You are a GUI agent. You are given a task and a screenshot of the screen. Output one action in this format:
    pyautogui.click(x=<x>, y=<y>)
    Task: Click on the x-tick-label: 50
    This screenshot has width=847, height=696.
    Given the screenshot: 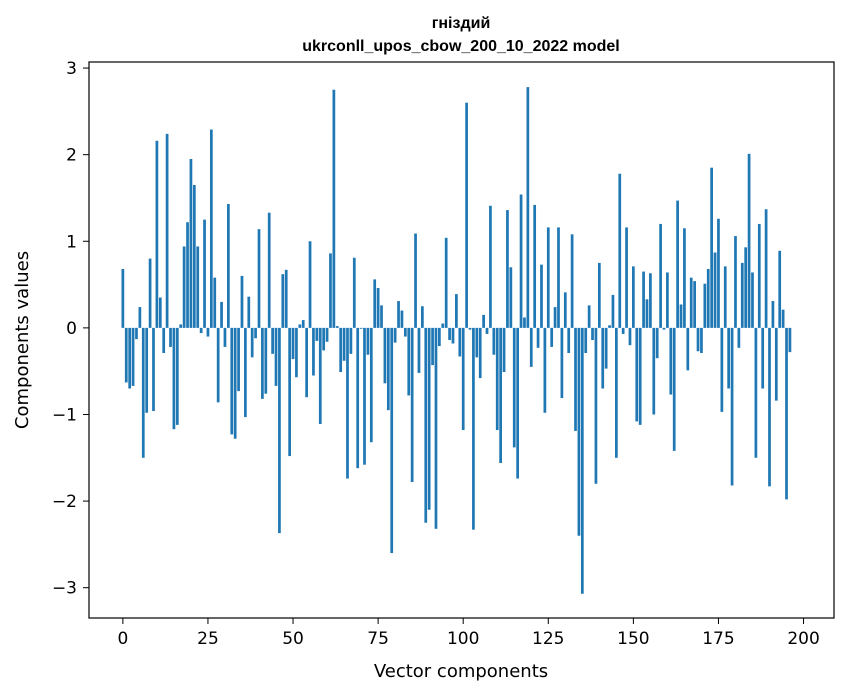 What is the action you would take?
    pyautogui.click(x=293, y=639)
    